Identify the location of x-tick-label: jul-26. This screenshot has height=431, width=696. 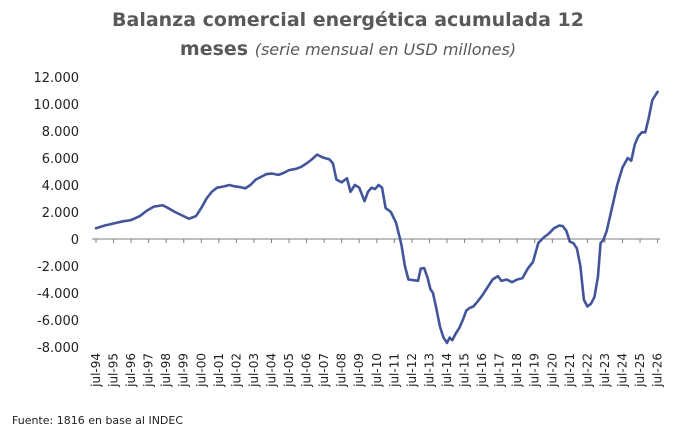
(658, 370).